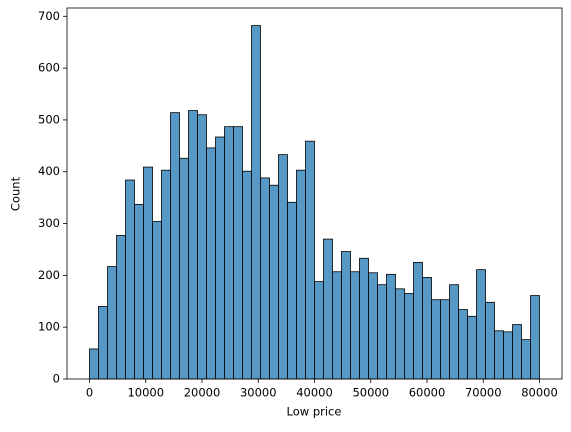  I want to click on x-tick-label: 0, so click(89, 393).